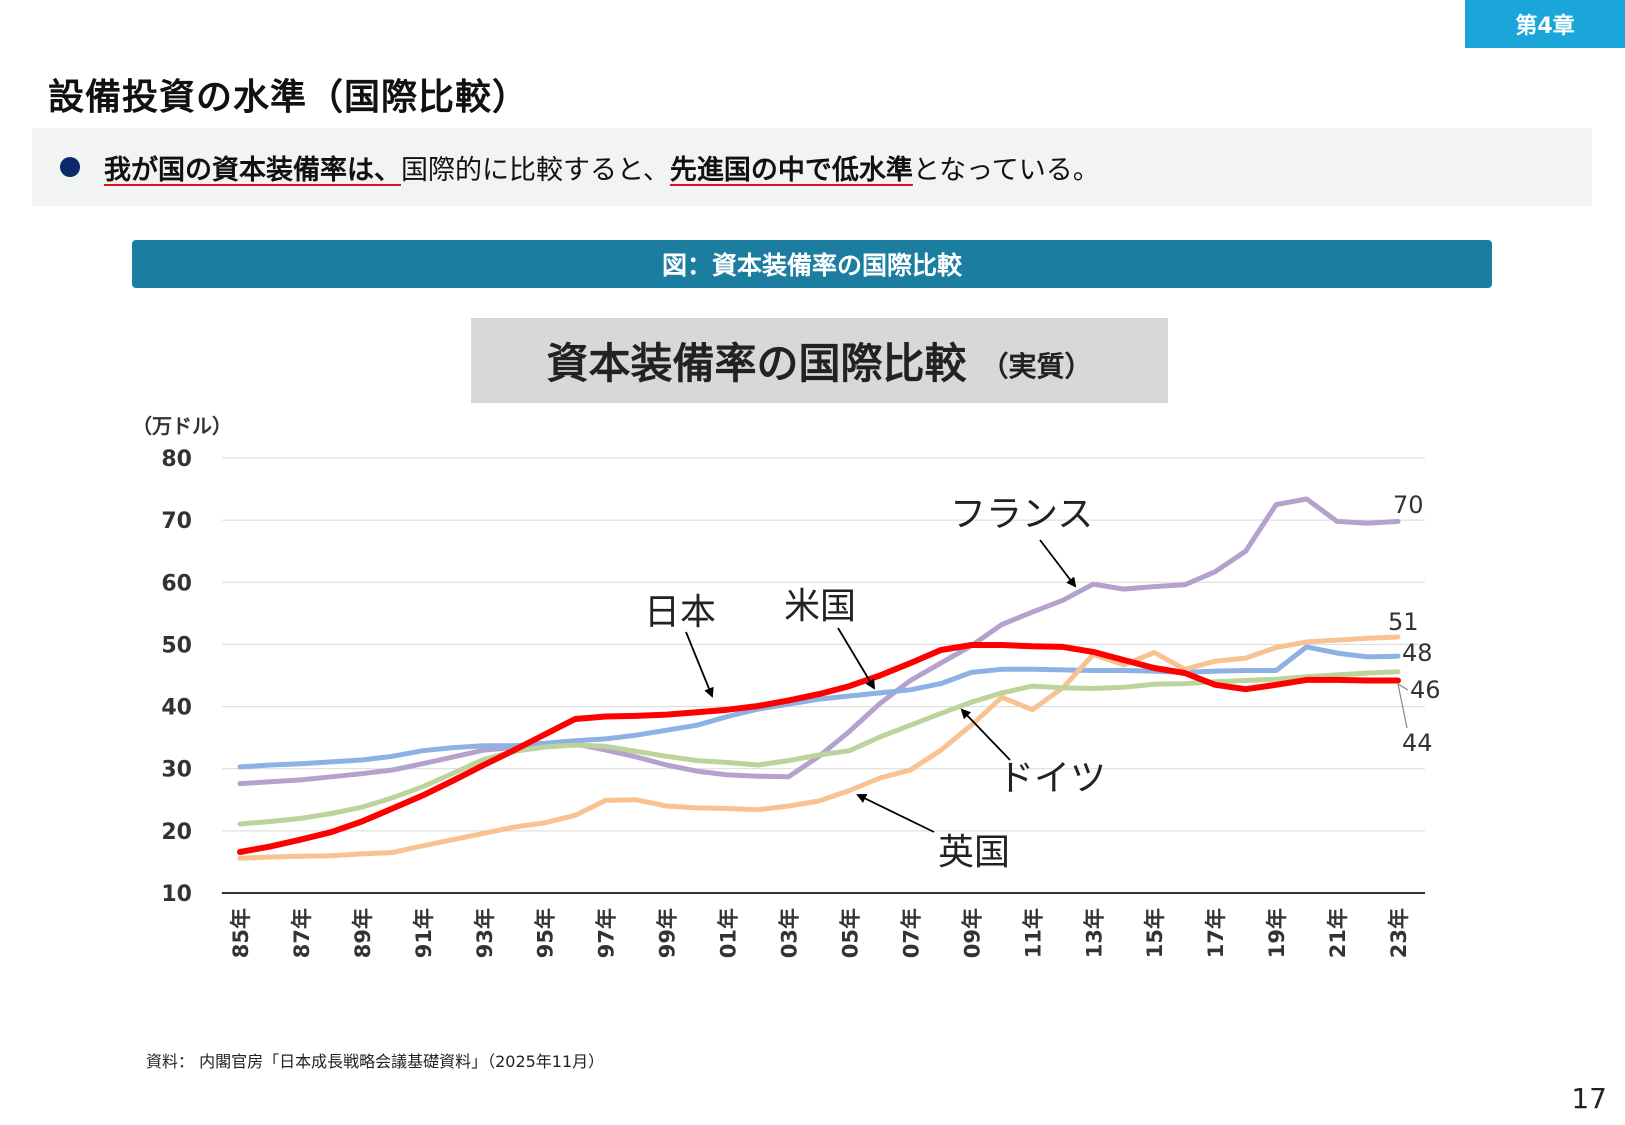 This screenshot has width=1625, height=1125. What do you see at coordinates (485, 933) in the screenshot?
I see `x-tick-label: 93年` at bounding box center [485, 933].